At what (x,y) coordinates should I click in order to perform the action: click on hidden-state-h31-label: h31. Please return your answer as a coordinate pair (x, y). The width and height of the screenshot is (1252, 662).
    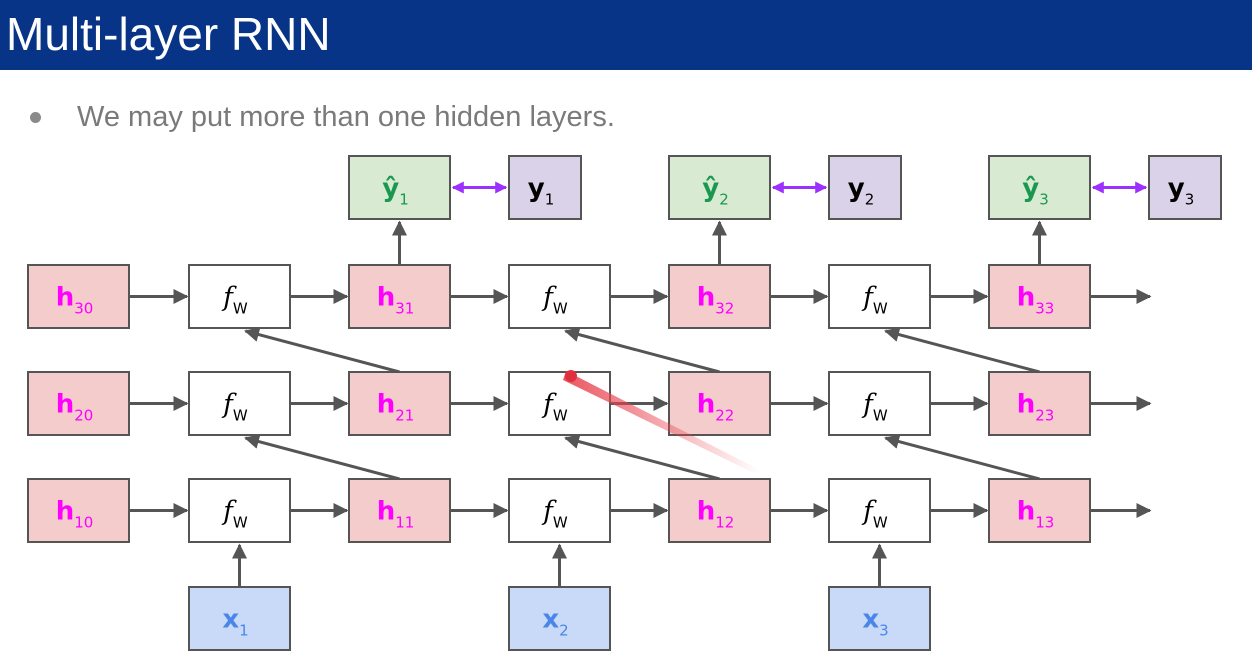
    Looking at the image, I should click on (396, 300).